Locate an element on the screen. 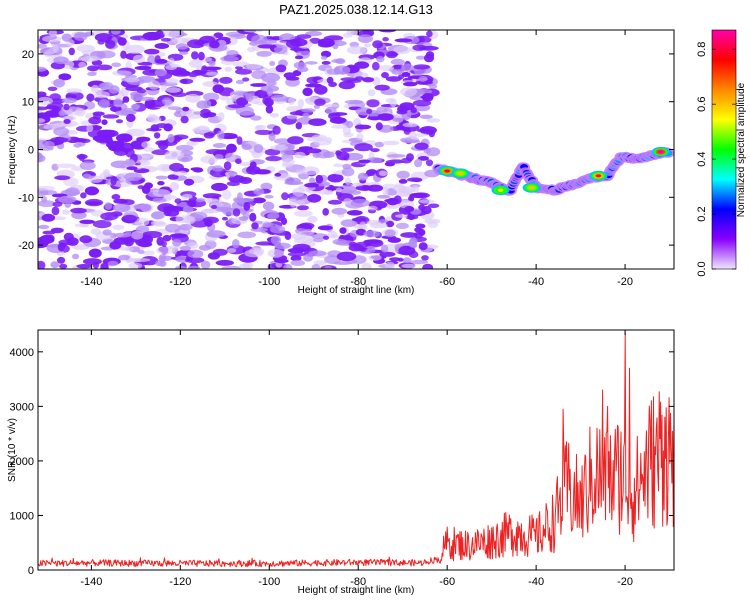  colorbar-gradient is located at coordinates (724, 149).